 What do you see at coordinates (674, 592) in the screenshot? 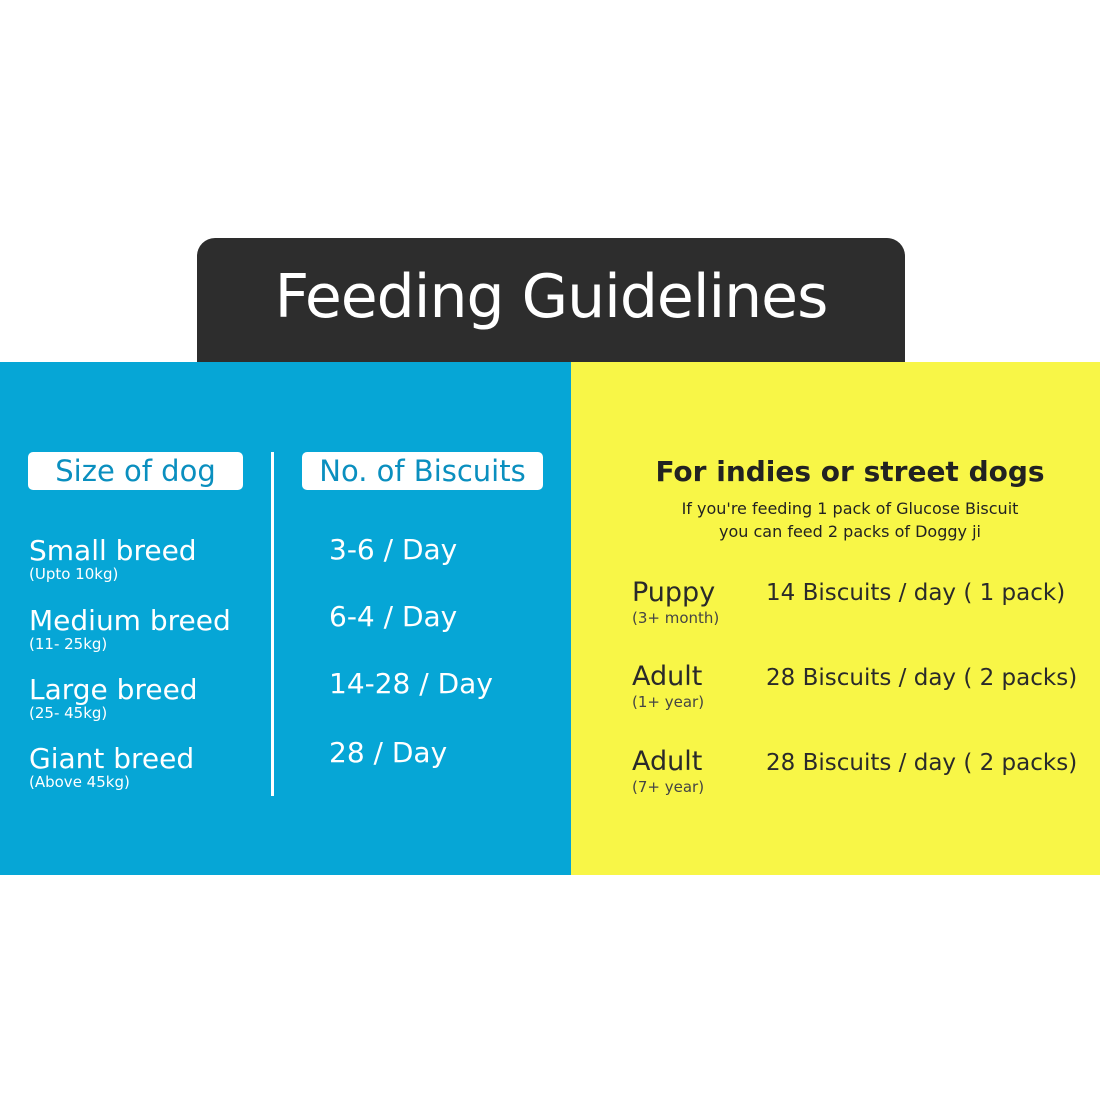
I see `age-label: Puppy` at bounding box center [674, 592].